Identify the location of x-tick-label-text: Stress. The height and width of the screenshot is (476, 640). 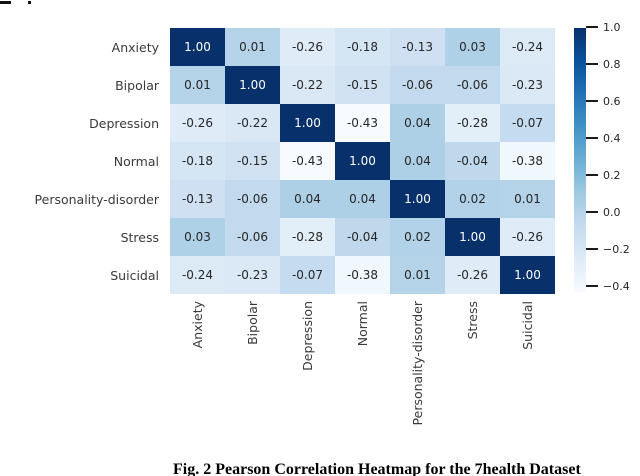
(472, 320).